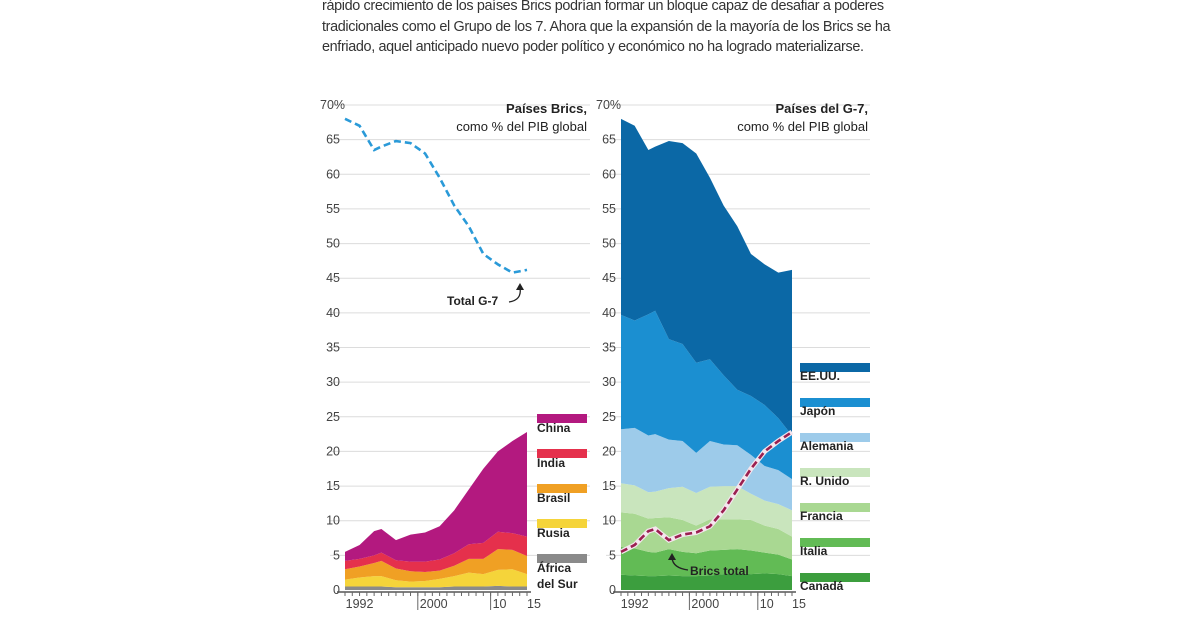  What do you see at coordinates (514, 295) in the screenshot?
I see `annotation-arrow` at bounding box center [514, 295].